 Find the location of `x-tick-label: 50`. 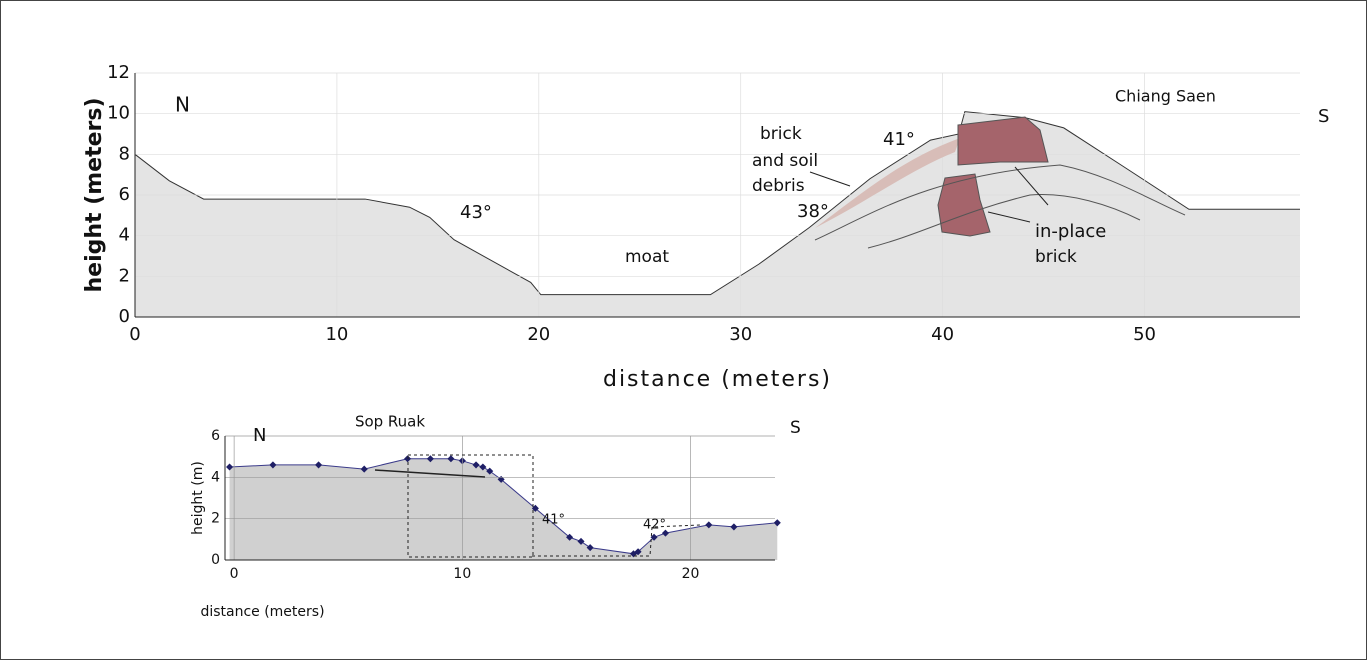

x-tick-label: 50 is located at coordinates (1144, 334).